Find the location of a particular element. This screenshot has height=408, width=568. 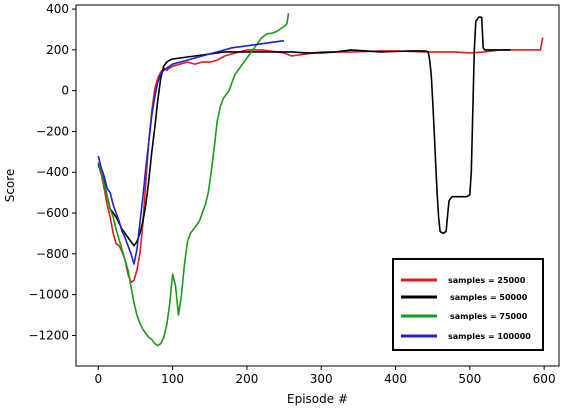

y-tick-label: 400 is located at coordinates (57, 9).